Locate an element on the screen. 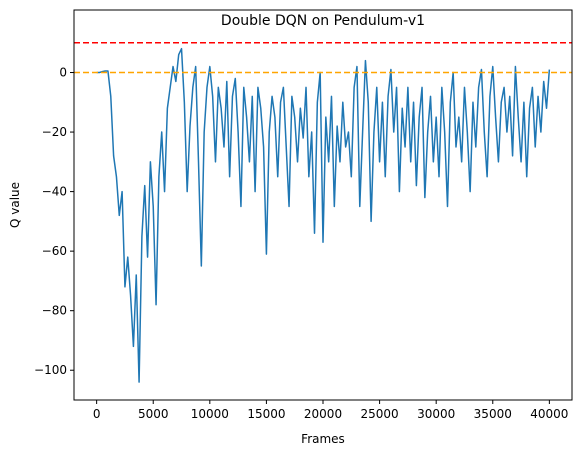 The image size is (583, 459). x-tick-label: 30000 is located at coordinates (436, 414).